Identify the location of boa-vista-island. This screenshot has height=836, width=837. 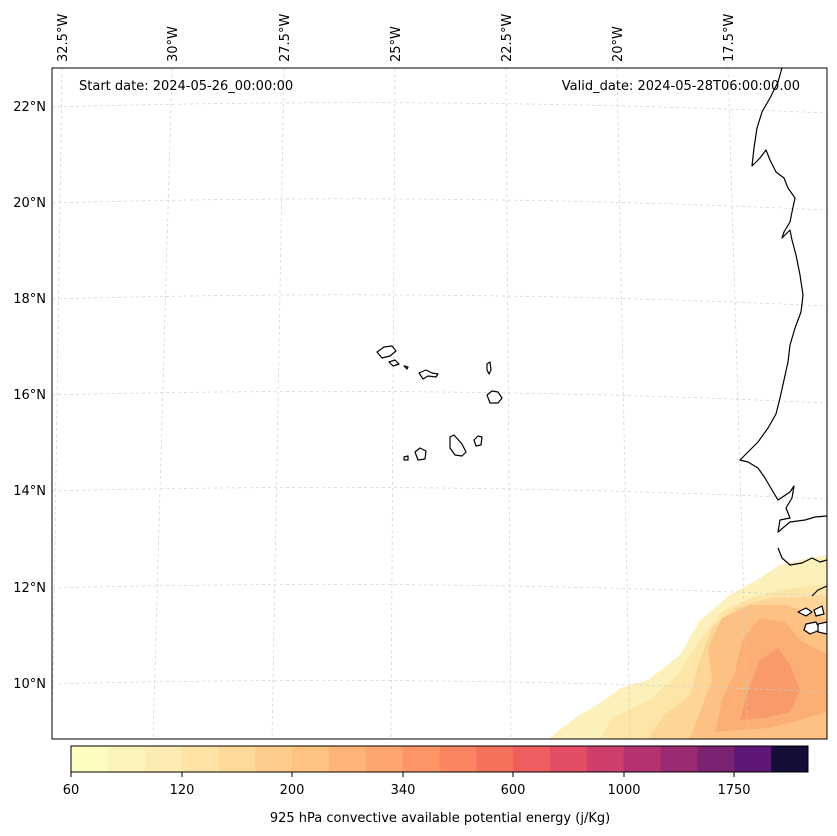
(494, 397).